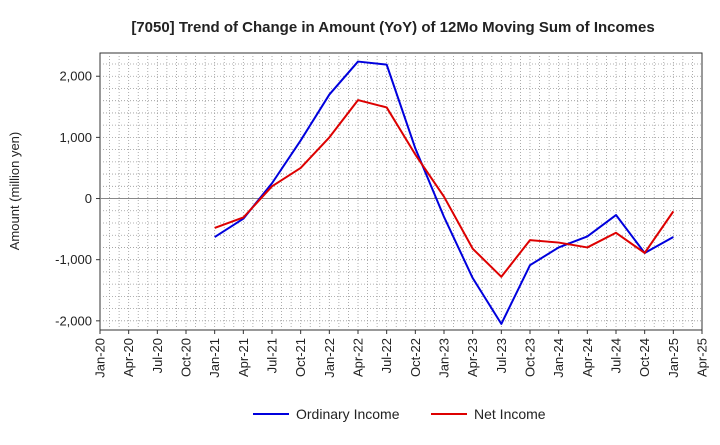 The width and height of the screenshot is (720, 445). I want to click on x-tick-label: Apr-23, so click(472, 357).